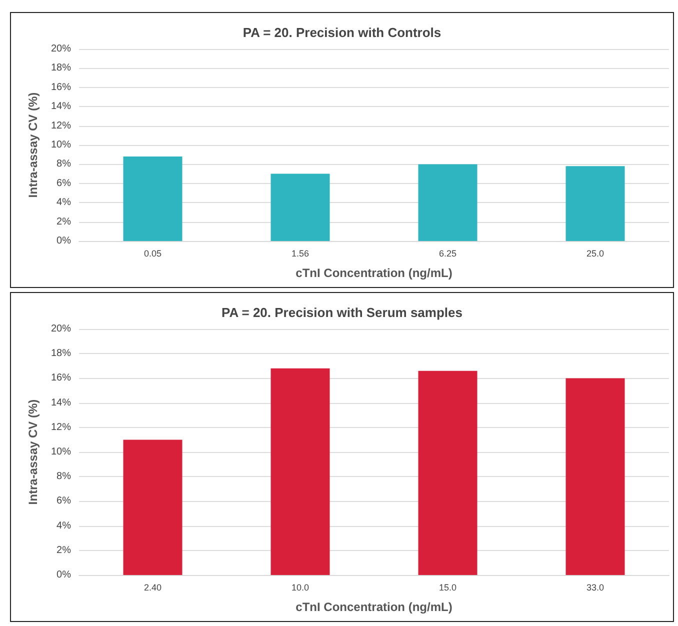  Describe the element at coordinates (342, 312) in the screenshot. I see `chart-title: PA = 20. Precision with Serum samples` at that location.